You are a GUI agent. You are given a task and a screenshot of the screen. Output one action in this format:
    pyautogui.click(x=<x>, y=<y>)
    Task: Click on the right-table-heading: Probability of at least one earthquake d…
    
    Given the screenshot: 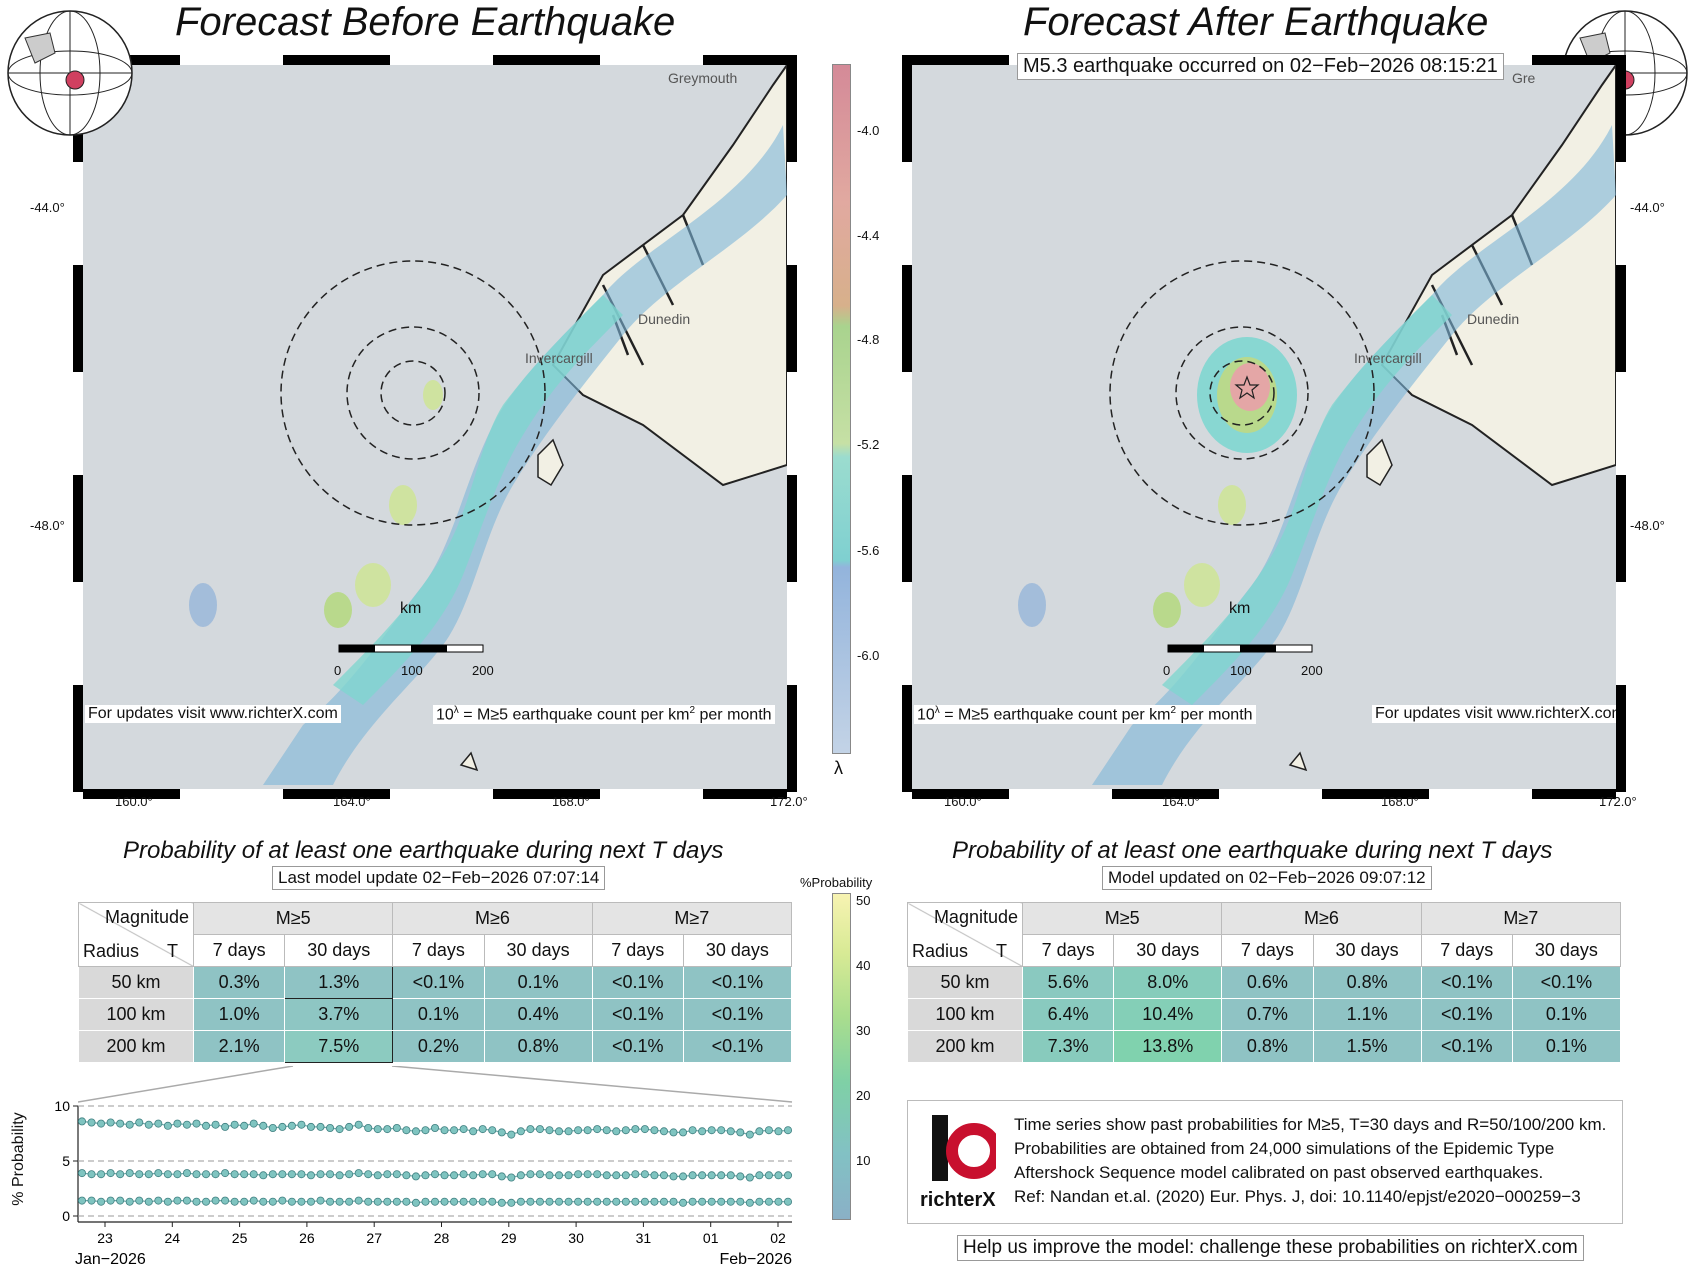 What is the action you would take?
    pyautogui.click(x=1252, y=850)
    